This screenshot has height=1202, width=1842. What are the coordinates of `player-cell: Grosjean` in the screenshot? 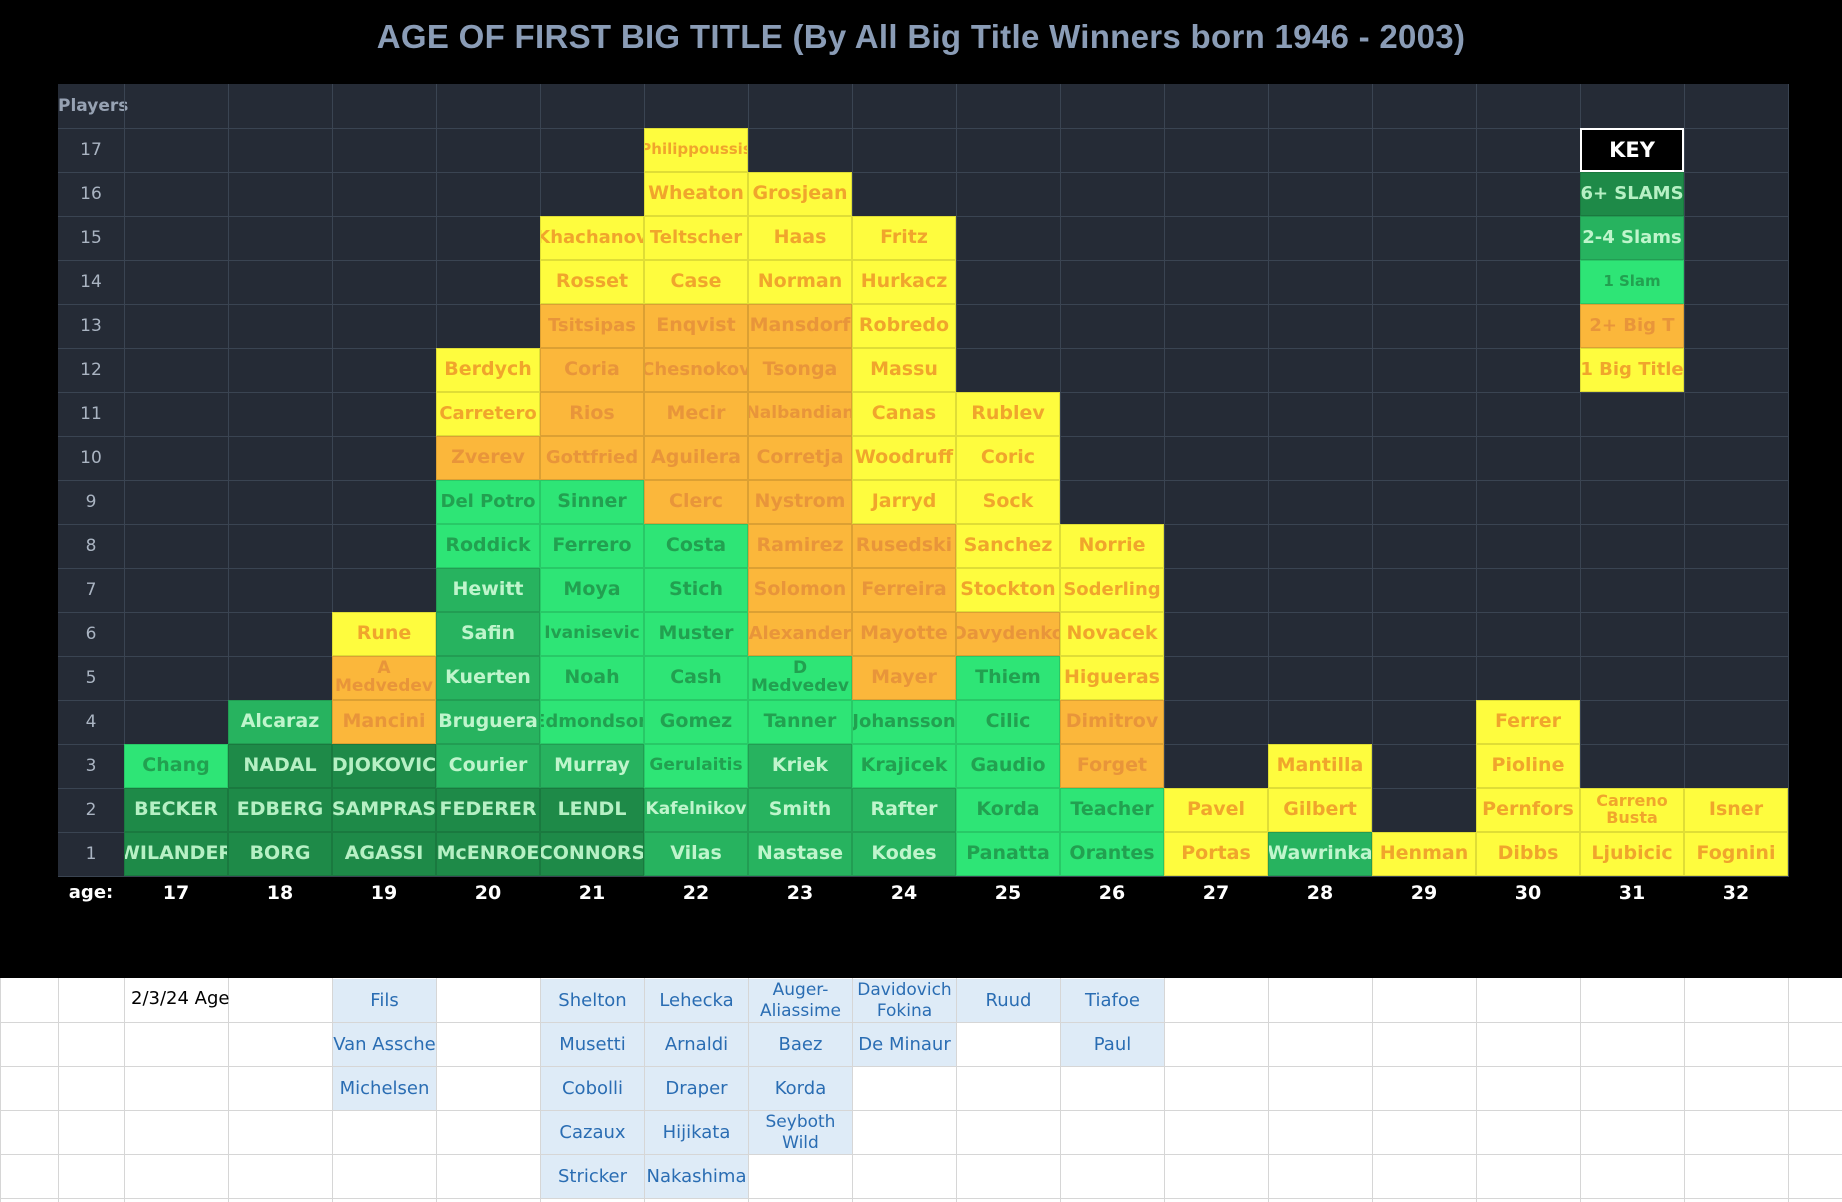 It's located at (800, 194).